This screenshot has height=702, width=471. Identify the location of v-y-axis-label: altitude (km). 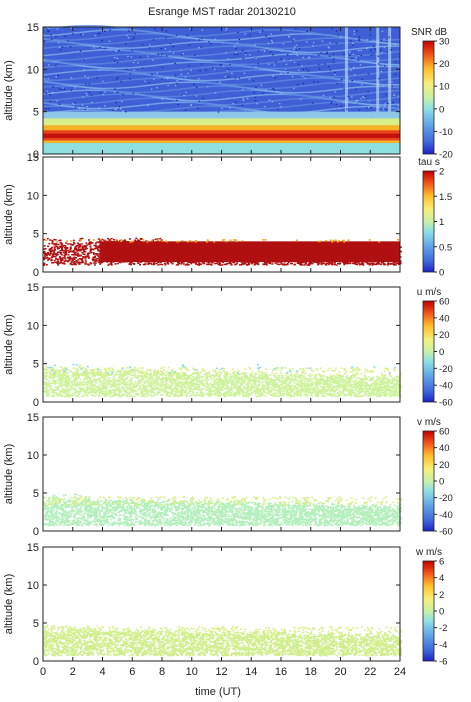
(9, 474).